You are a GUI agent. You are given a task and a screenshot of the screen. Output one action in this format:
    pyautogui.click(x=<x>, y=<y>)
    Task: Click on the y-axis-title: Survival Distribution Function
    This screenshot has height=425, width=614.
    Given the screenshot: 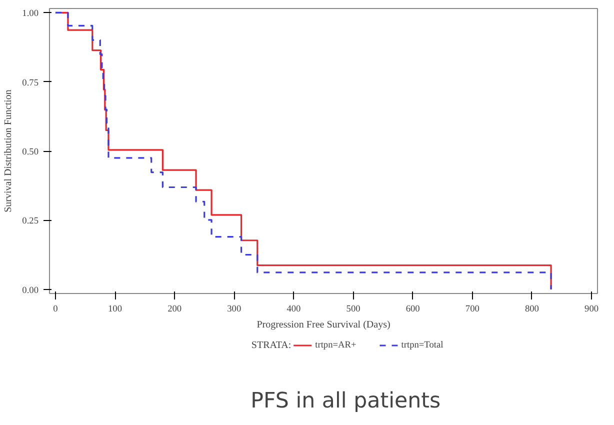 What is the action you would take?
    pyautogui.click(x=8, y=151)
    